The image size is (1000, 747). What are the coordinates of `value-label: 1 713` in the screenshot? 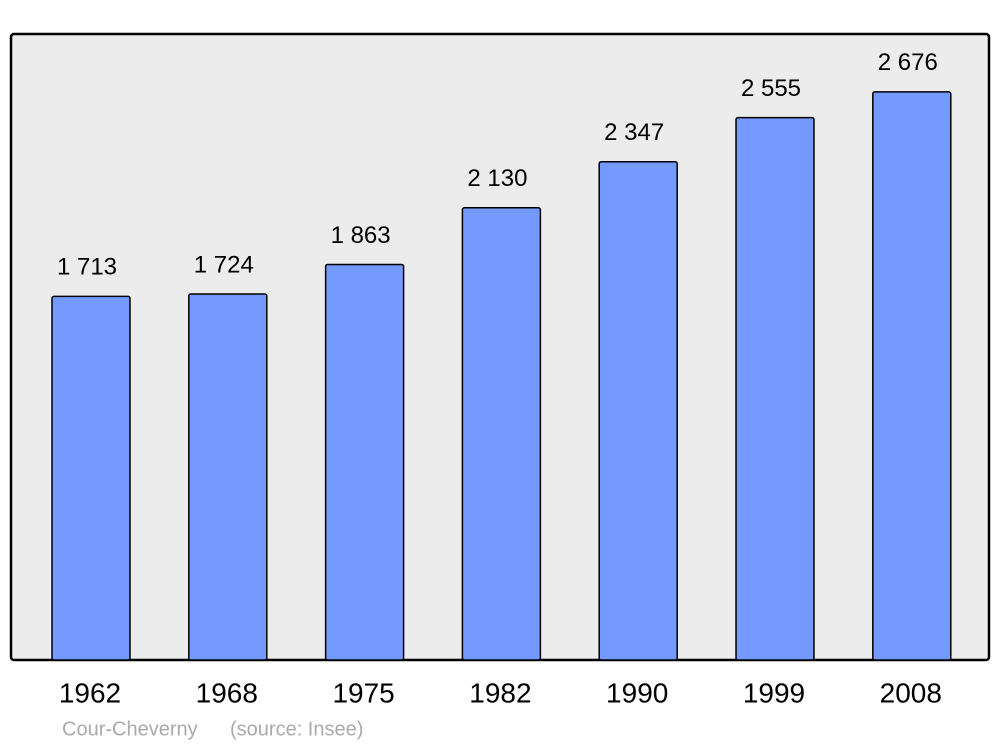 It's located at (87, 267).